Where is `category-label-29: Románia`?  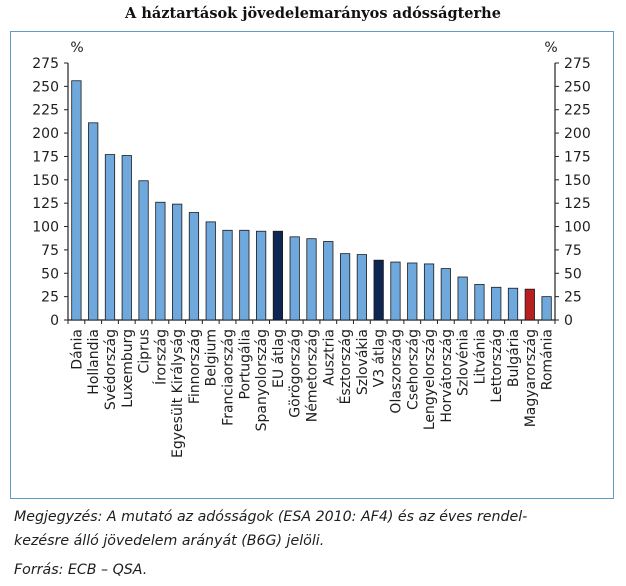
category-label-29: Románia is located at coordinates (548, 359).